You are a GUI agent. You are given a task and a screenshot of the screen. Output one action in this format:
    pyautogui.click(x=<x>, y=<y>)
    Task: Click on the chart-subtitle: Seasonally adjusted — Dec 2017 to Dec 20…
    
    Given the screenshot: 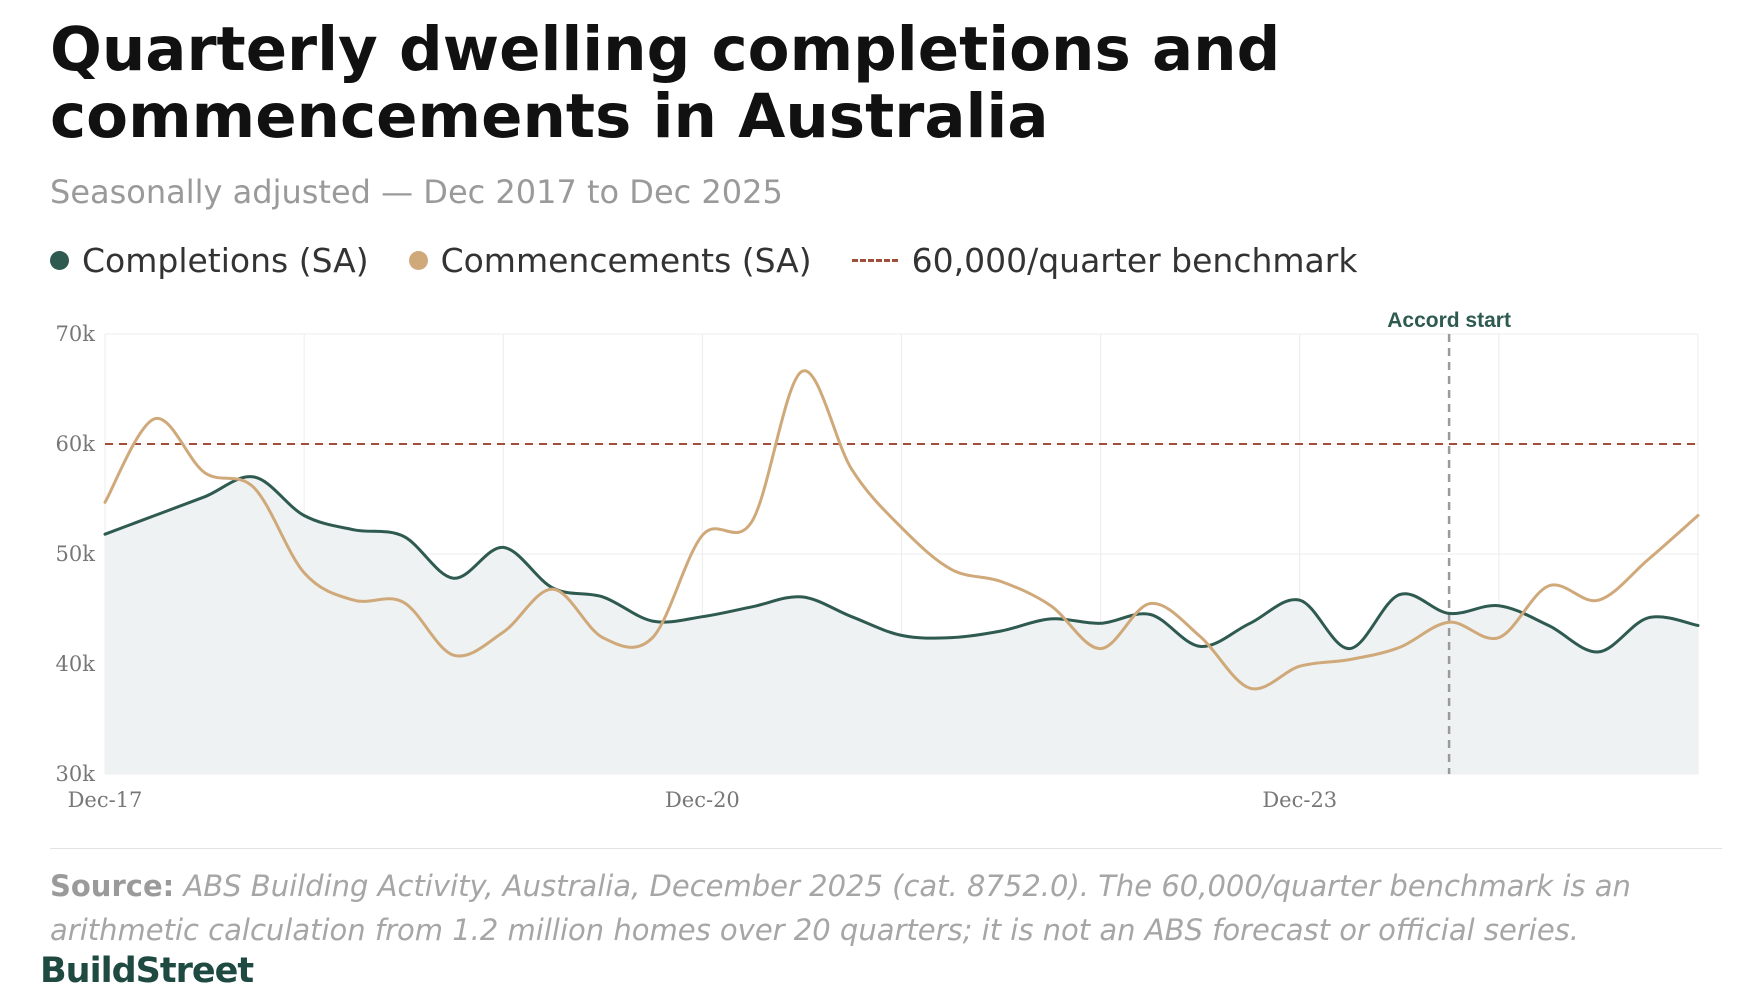 What is the action you would take?
    pyautogui.click(x=416, y=192)
    